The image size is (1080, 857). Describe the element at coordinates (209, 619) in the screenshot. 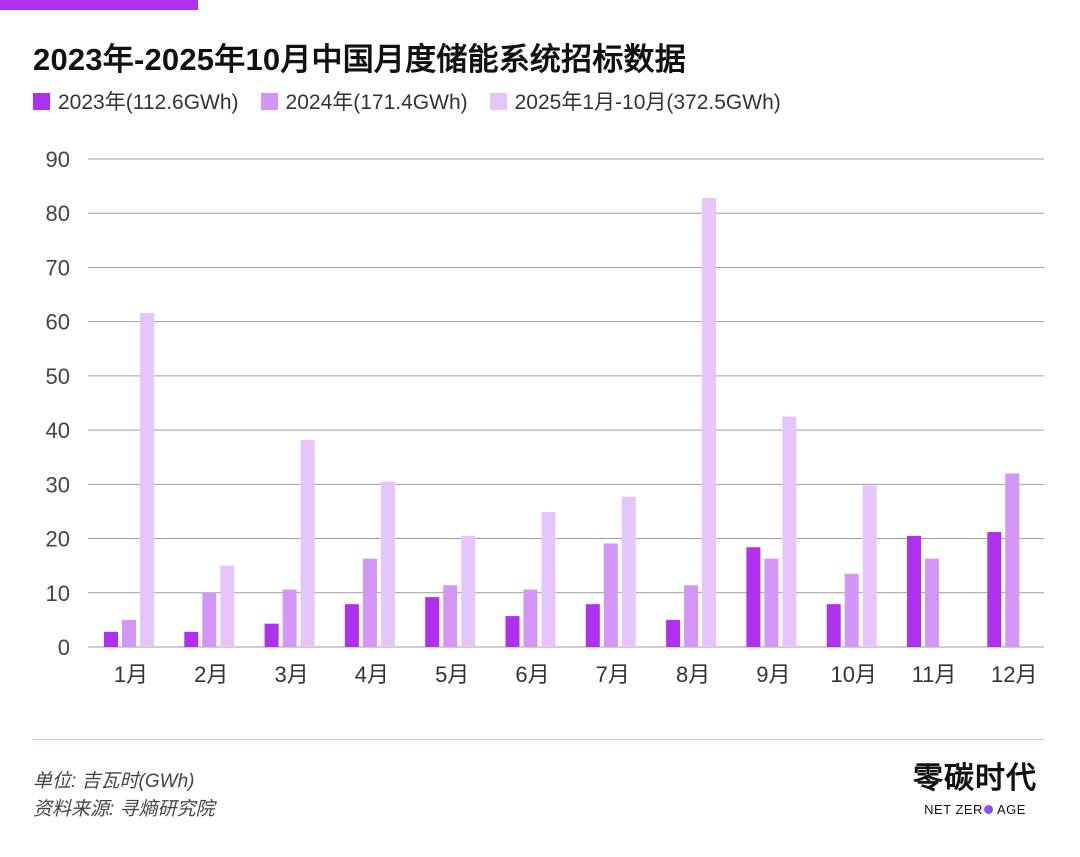

I see `bar-2月-series-1` at that location.